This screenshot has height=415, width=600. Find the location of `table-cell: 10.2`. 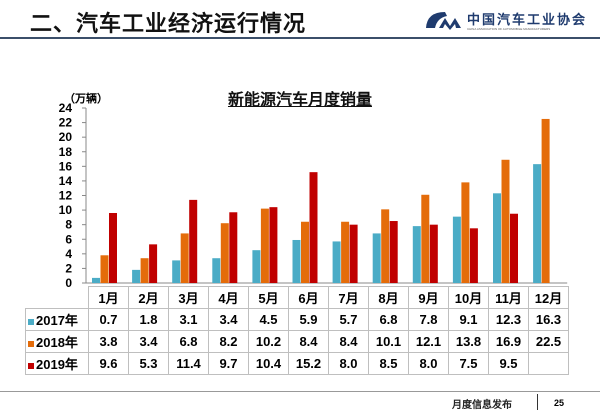

table-cell: 10.2 is located at coordinates (268, 341).